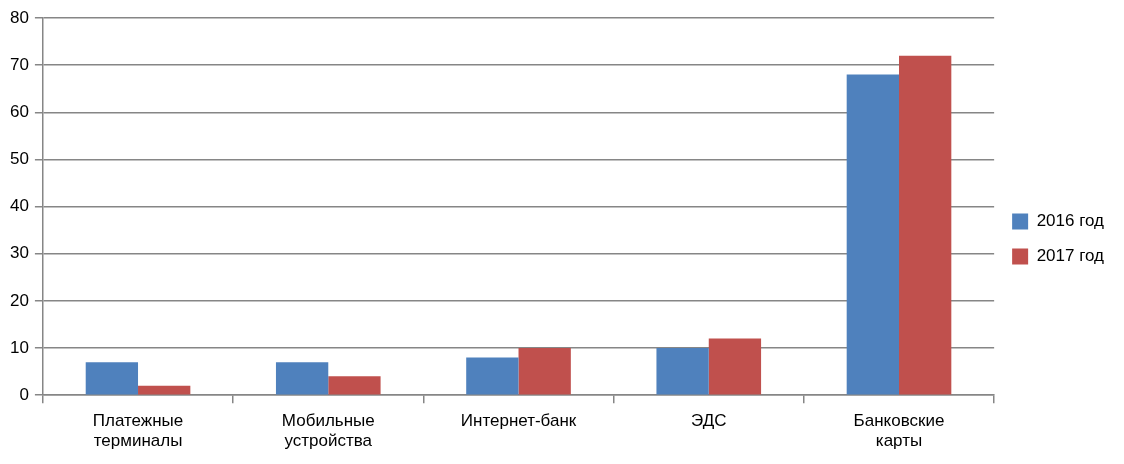 This screenshot has width=1124, height=464. Describe the element at coordinates (518, 421) in the screenshot. I see `x-tick-label: Интернет-банк` at that location.